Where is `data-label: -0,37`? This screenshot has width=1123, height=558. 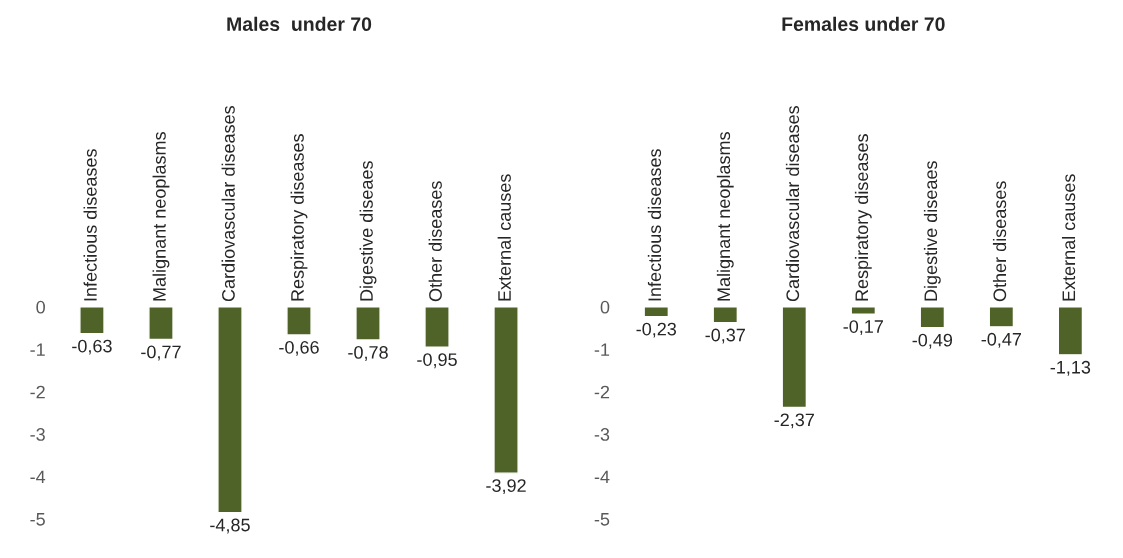
data-label: -0,37 is located at coordinates (725, 336).